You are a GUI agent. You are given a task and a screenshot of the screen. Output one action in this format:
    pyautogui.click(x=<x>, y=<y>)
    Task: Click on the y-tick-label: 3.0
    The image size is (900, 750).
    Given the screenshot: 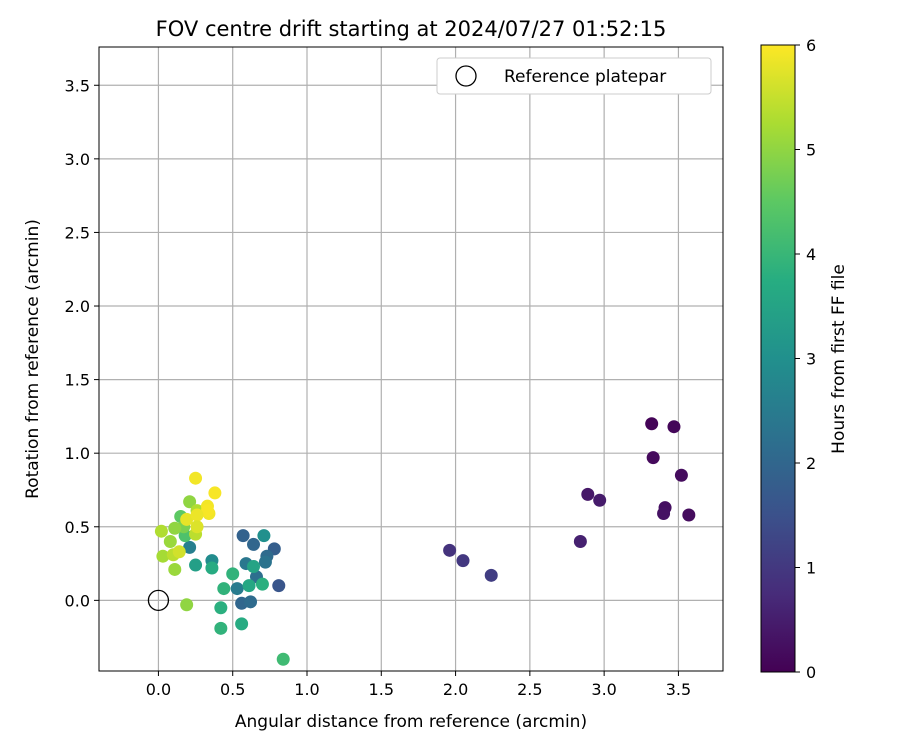 What is the action you would take?
    pyautogui.click(x=77, y=159)
    